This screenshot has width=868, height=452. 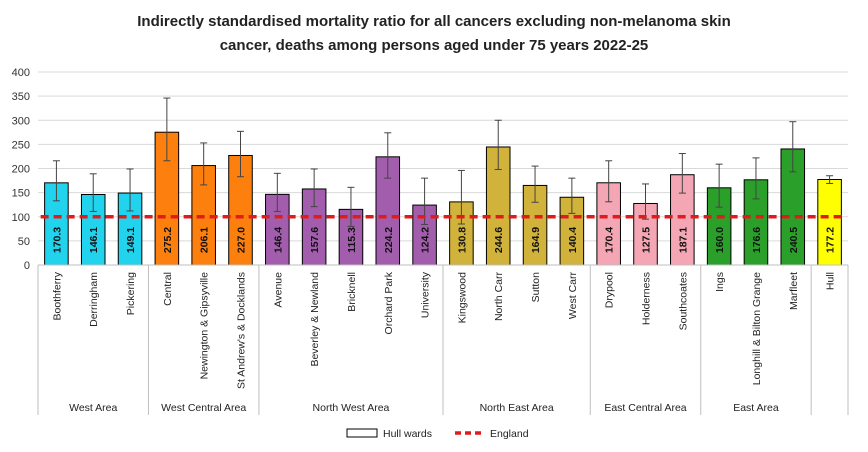 I want to click on x-tick-label: Beverley & Newland, so click(x=315, y=319).